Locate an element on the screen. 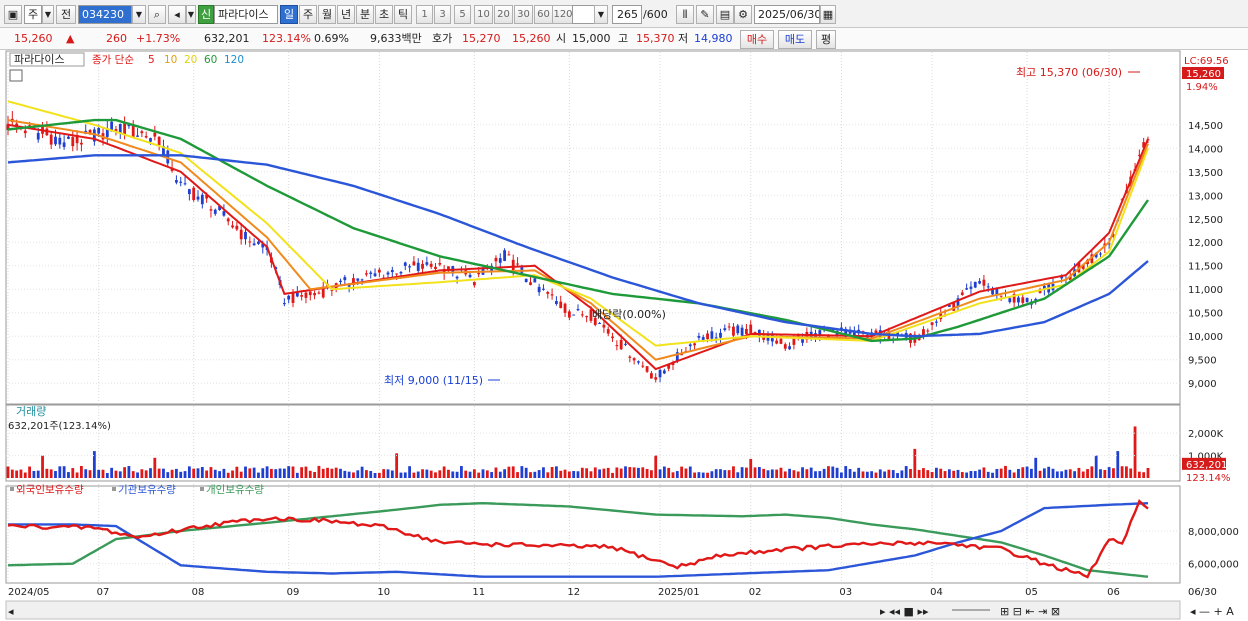 This screenshot has width=1248, height=621. period-button-4: 분 is located at coordinates (365, 14).